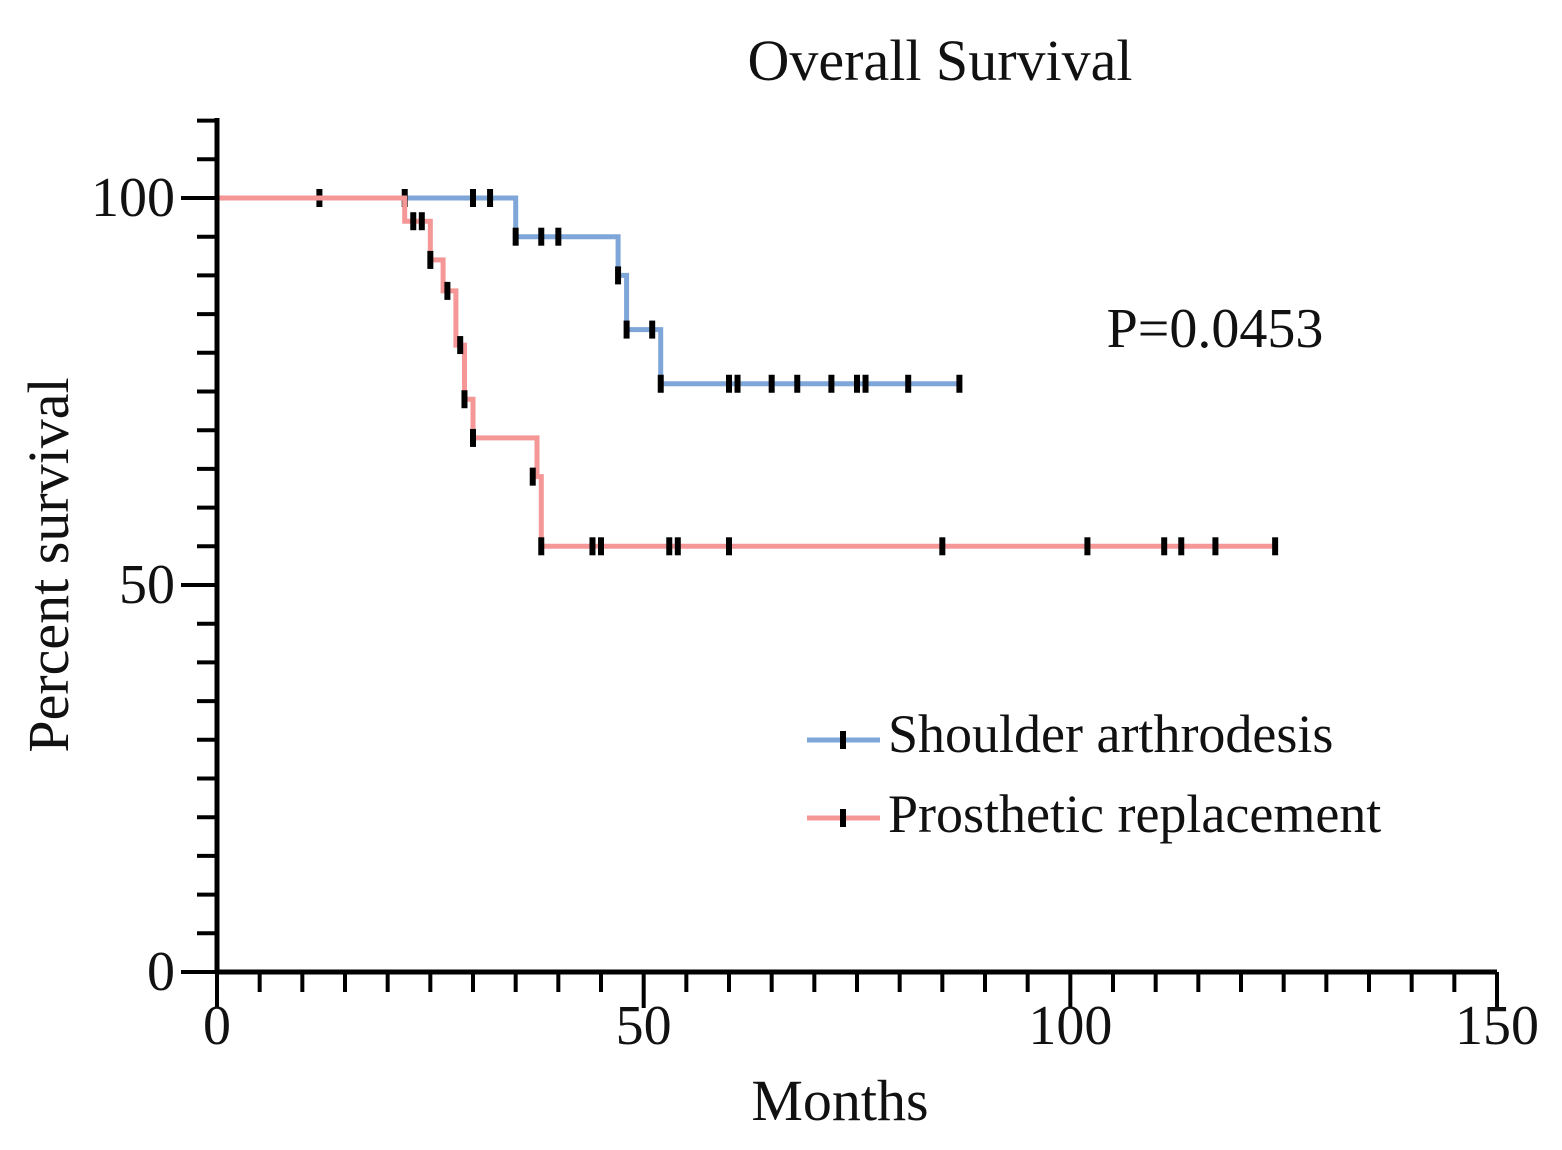  I want to click on series-shoulder-arthrodesis, so click(590, 291).